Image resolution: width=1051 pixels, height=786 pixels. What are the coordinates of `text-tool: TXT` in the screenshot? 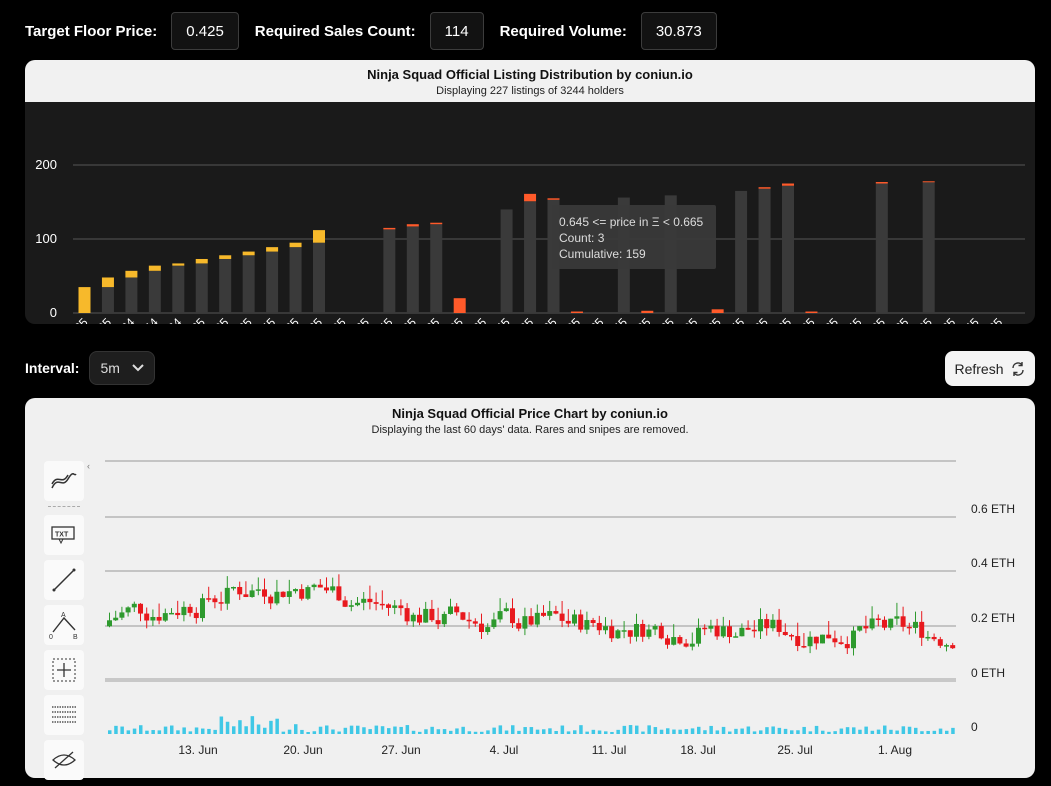 It's located at (64, 535).